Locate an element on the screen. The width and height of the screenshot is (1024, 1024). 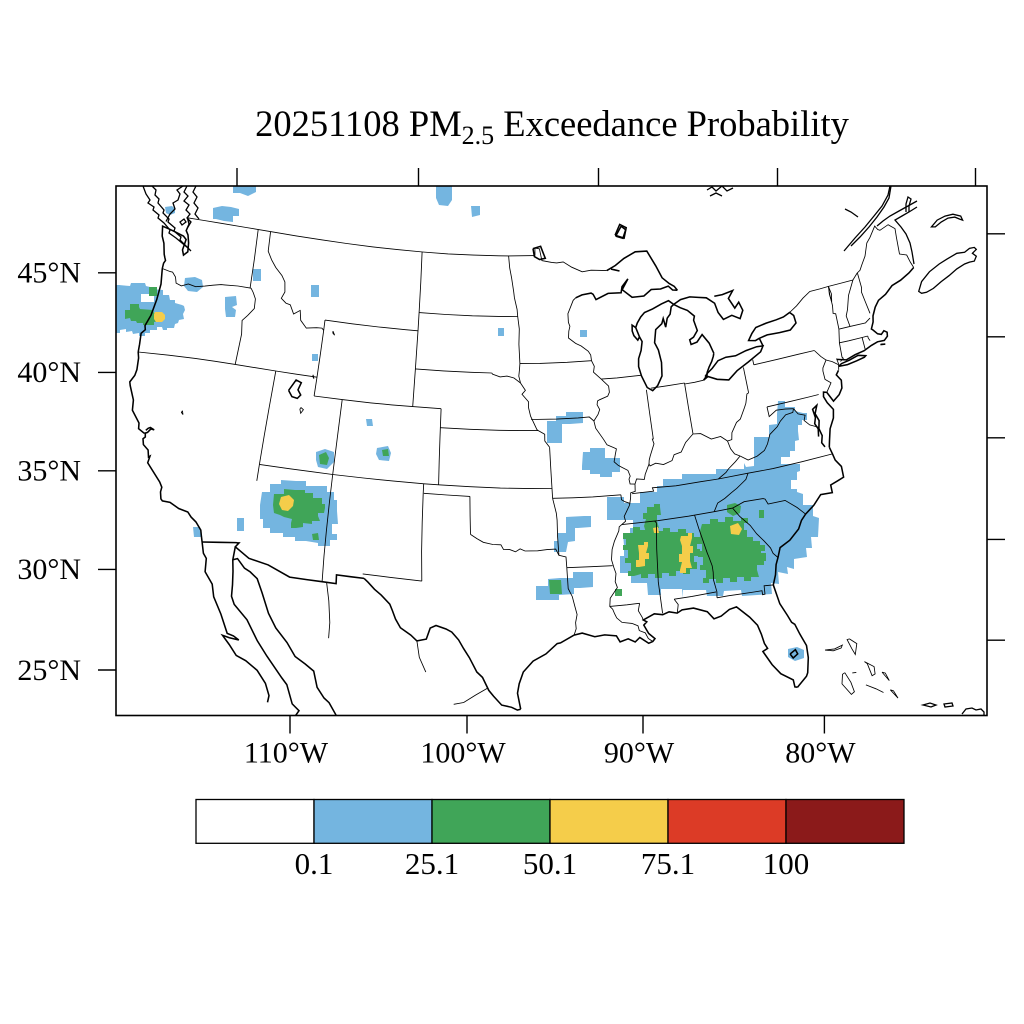
svg-text: 25°N is located at coordinates (49, 670).